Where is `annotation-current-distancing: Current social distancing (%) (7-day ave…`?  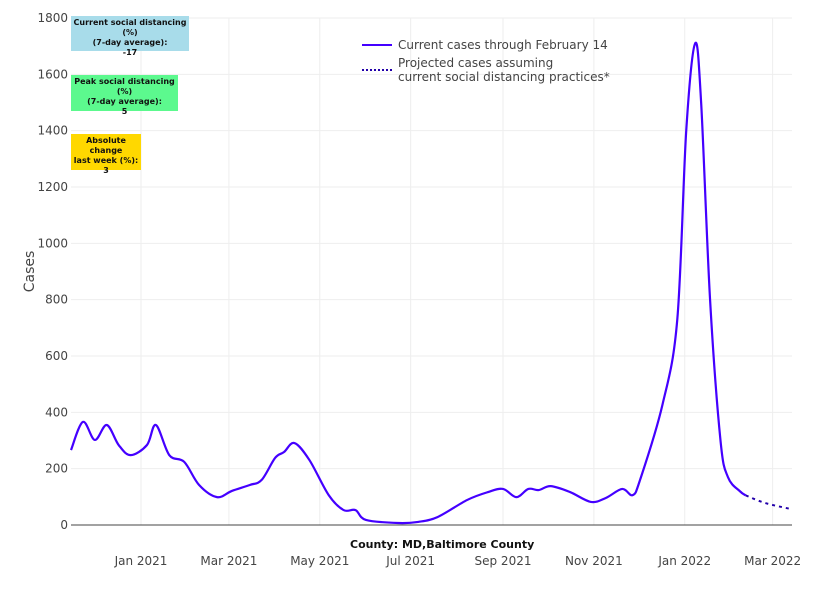 annotation-current-distancing: Current social distancing (%) (7-day ave… is located at coordinates (130, 36).